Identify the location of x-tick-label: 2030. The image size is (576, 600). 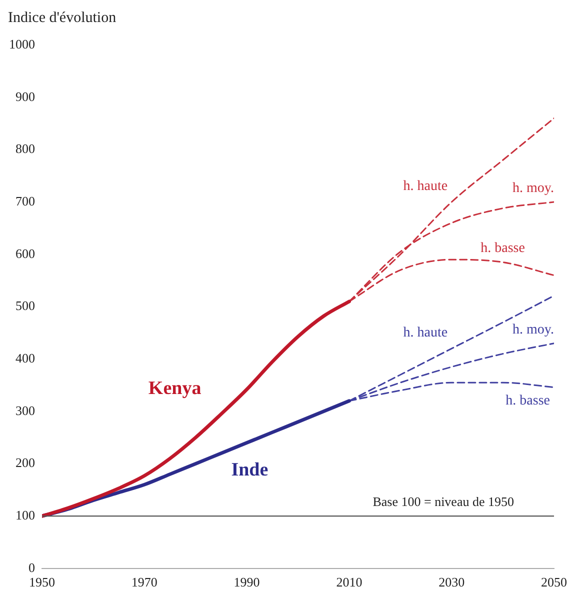
(451, 582).